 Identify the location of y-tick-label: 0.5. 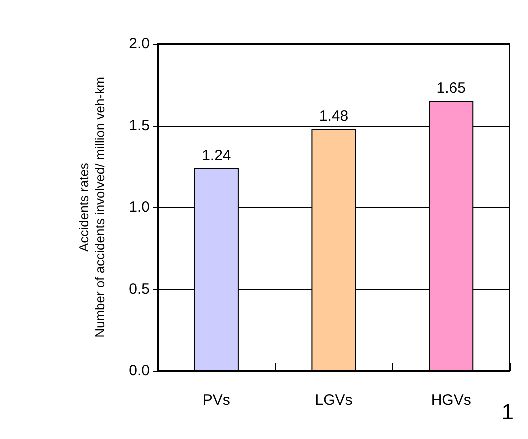
(139, 289).